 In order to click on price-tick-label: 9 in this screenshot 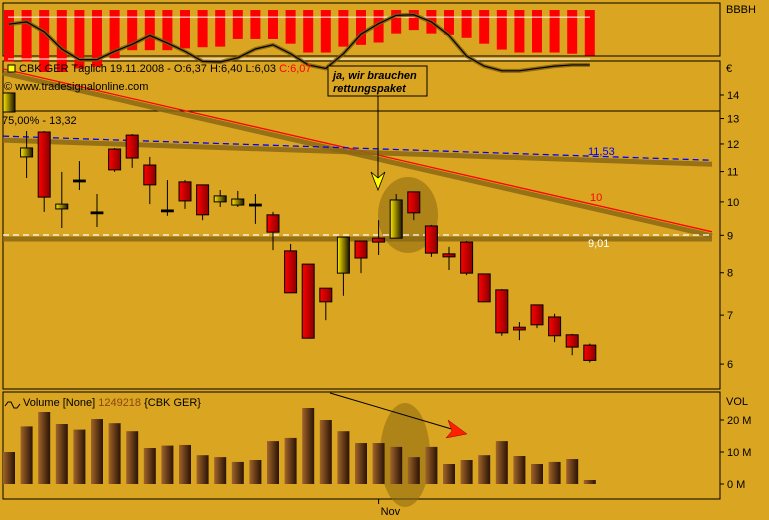, I will do `click(730, 236)`.